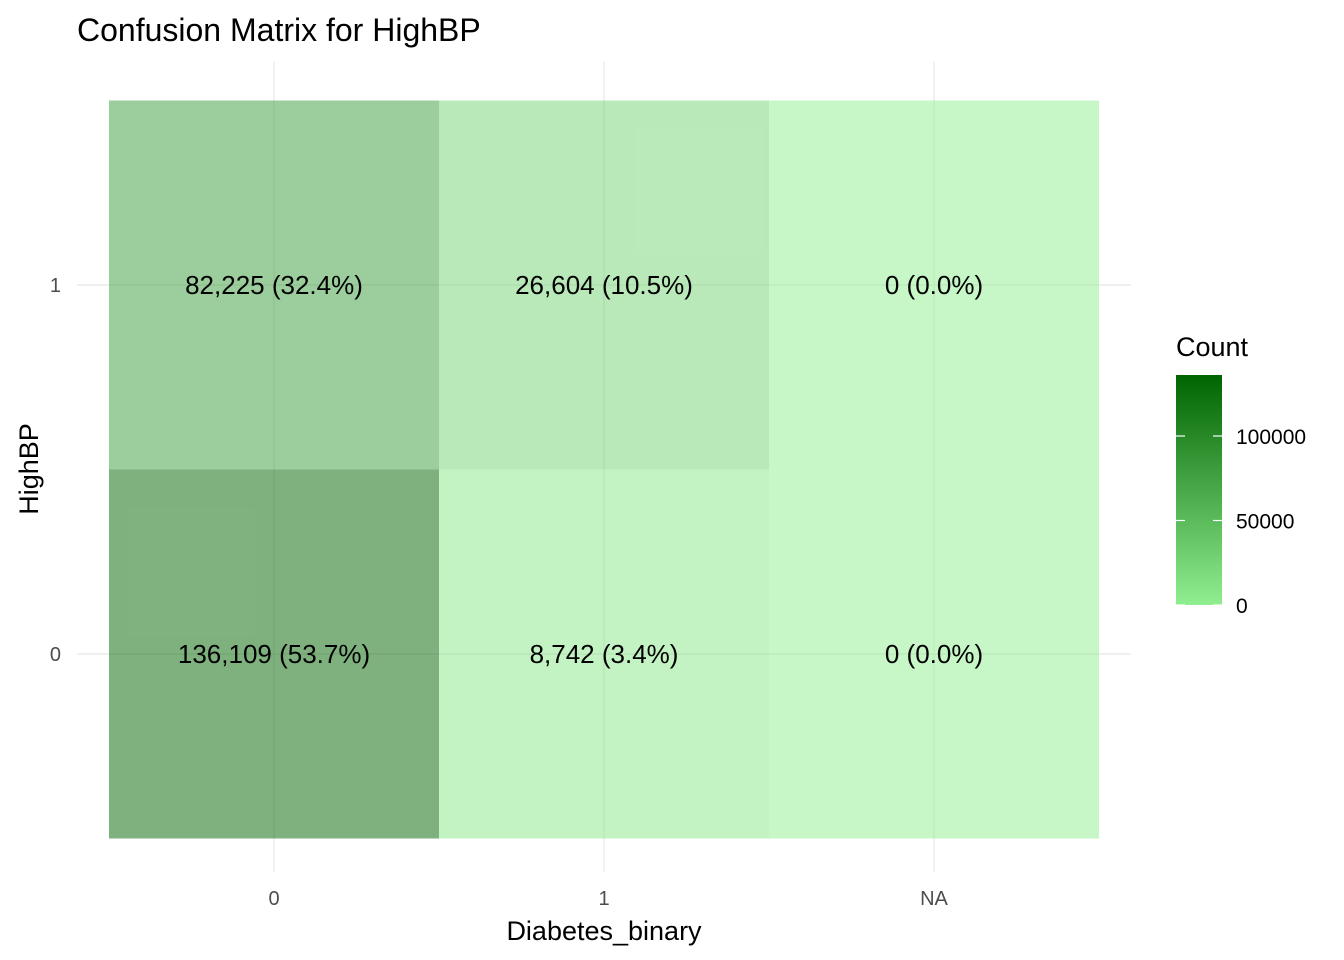  I want to click on y-tick-label-1: 1, so click(55, 286).